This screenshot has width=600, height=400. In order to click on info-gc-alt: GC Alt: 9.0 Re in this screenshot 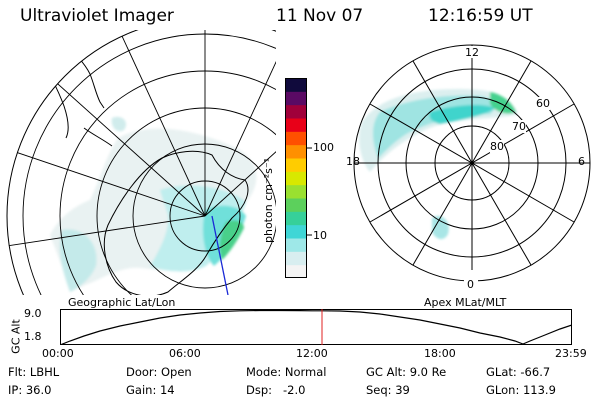, I will do `click(406, 372)`.